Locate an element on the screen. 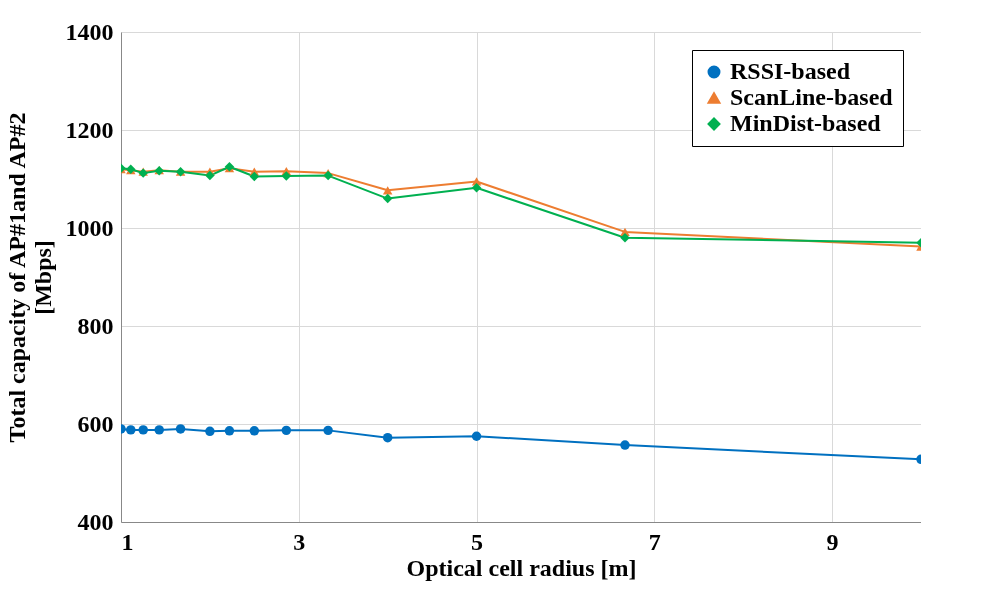  x-tick-label: 3 is located at coordinates (299, 541).